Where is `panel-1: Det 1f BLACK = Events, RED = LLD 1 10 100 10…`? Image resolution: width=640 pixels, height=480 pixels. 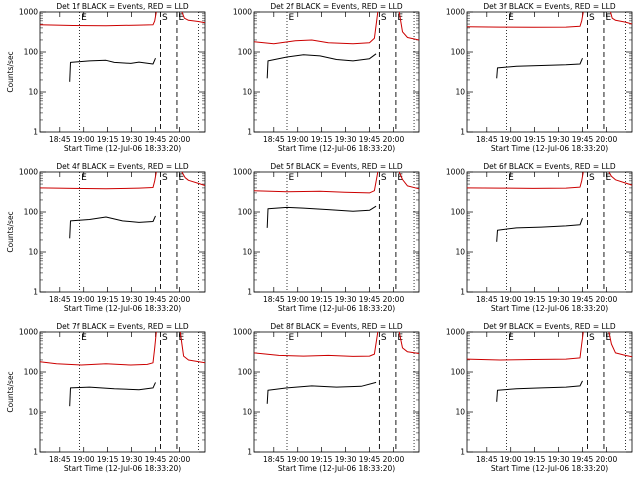 panel-1: Det 1f BLACK = Events, RED = LLD 1 10 100 10… is located at coordinates (106, 77).